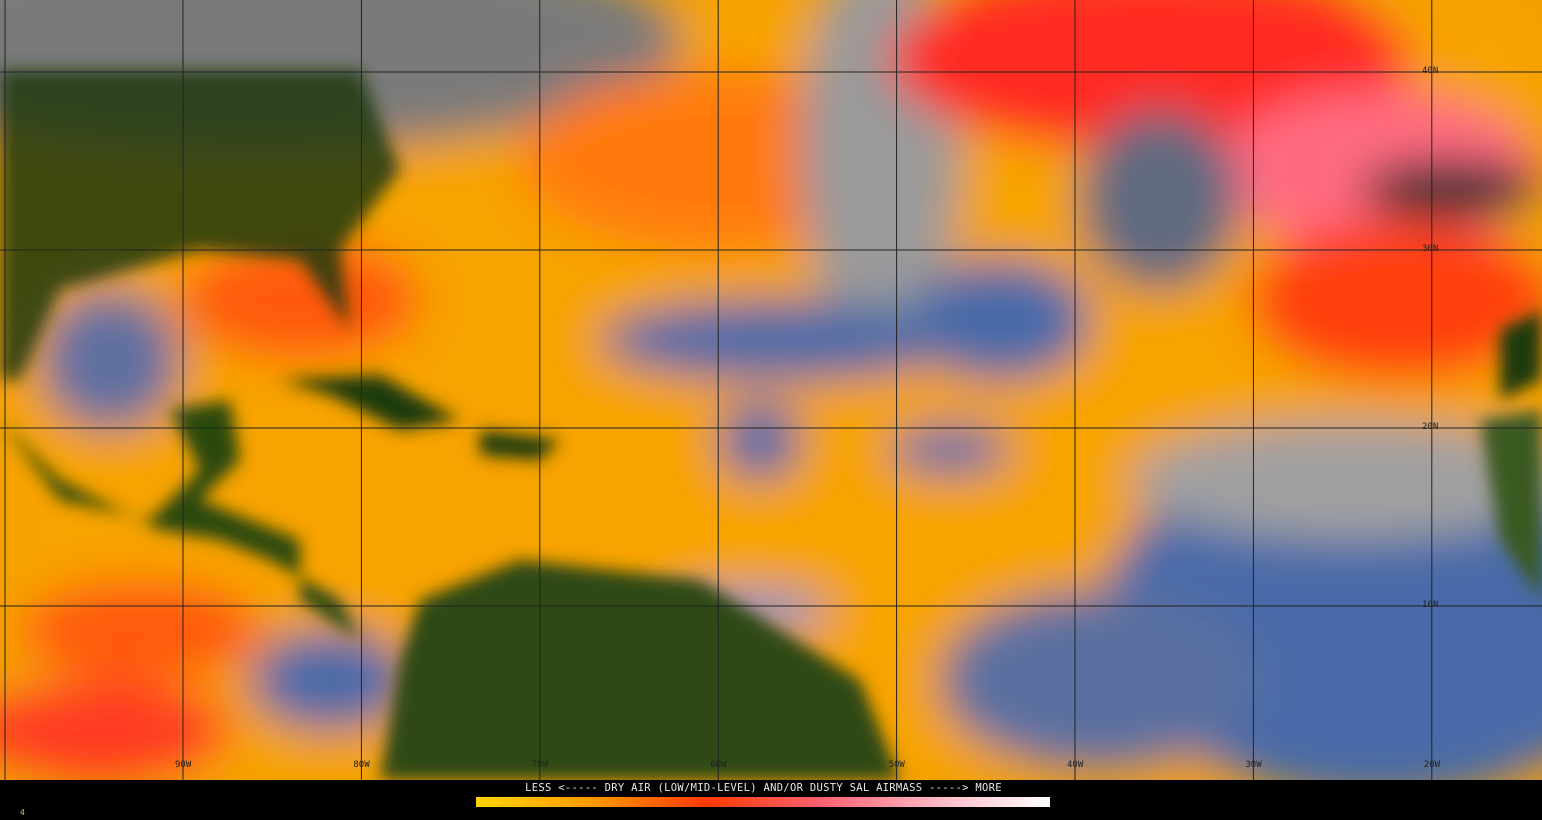  Describe the element at coordinates (1432, 765) in the screenshot. I see `longitude-label: 20W` at that location.